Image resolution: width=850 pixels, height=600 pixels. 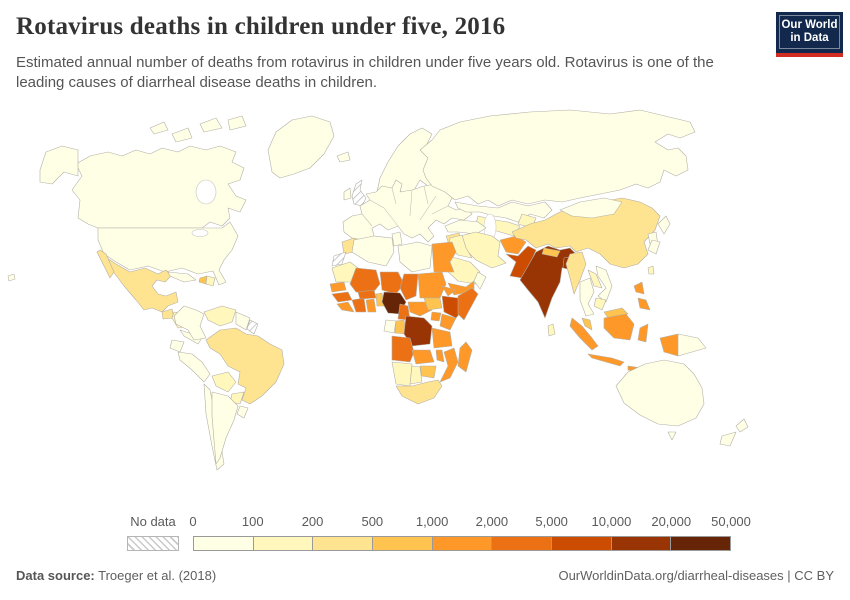 What do you see at coordinates (252, 327) in the screenshot?
I see `country-french-guiana` at bounding box center [252, 327].